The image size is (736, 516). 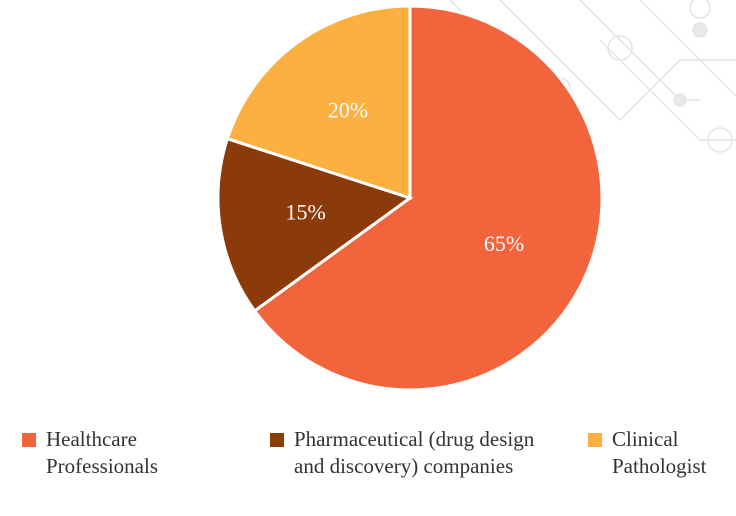 I want to click on slice-label: 65%, so click(x=504, y=243).